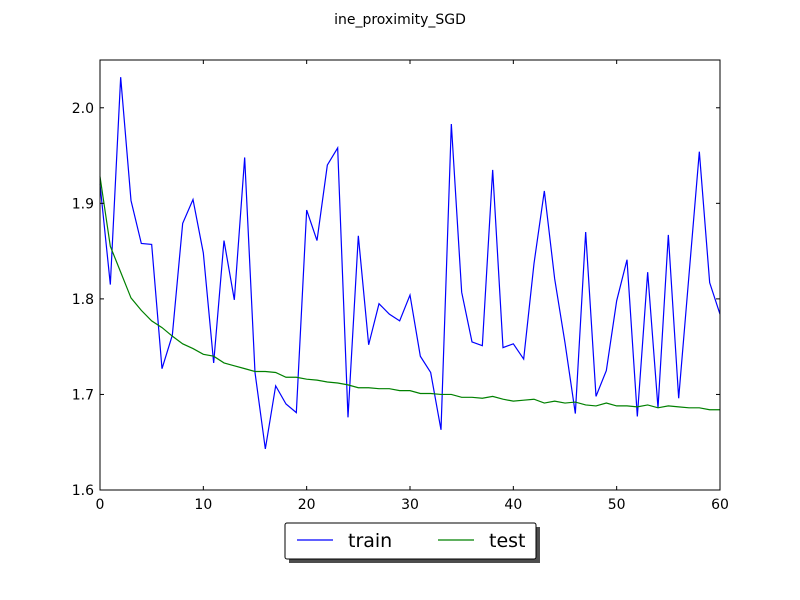  Describe the element at coordinates (83, 300) in the screenshot. I see `y-tick-label: 1.8` at that location.